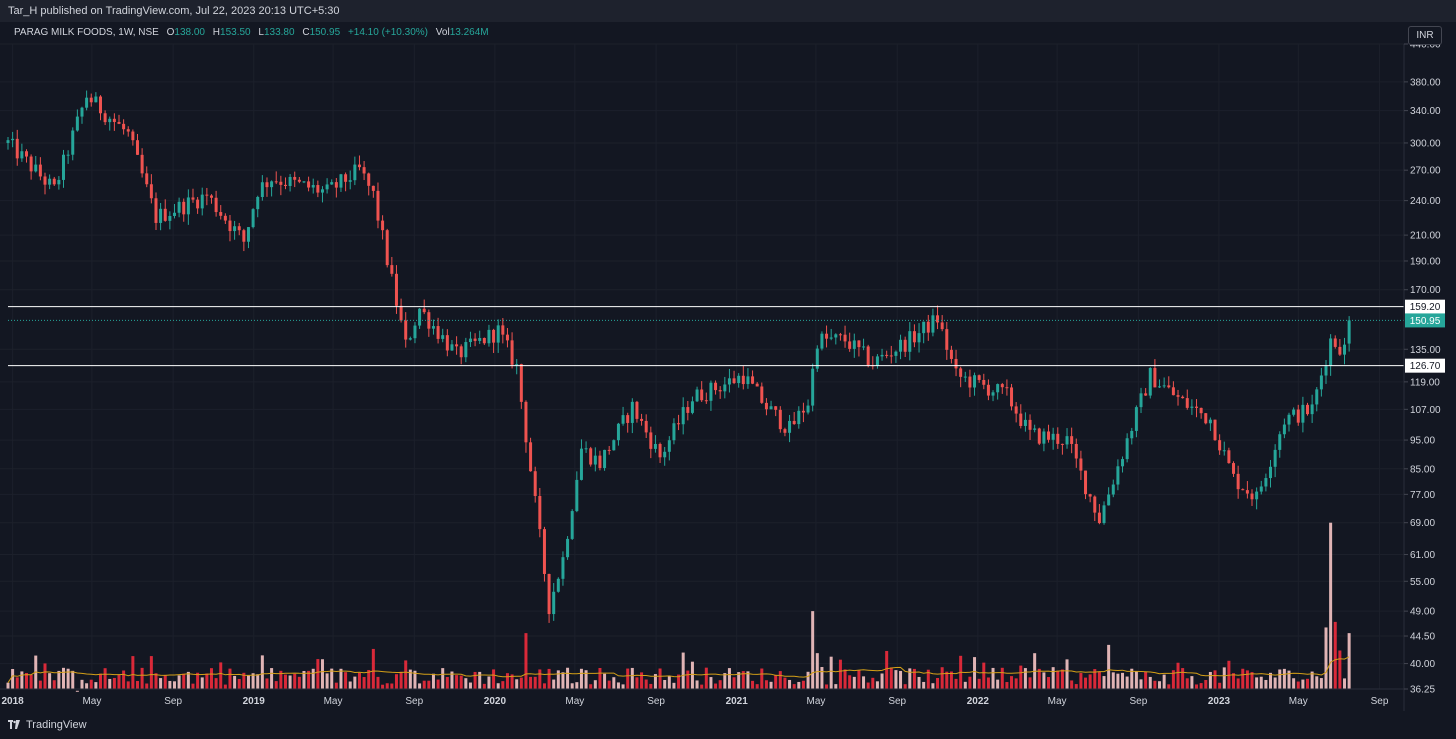 Image resolution: width=1456 pixels, height=739 pixels. Describe the element at coordinates (1425, 350) in the screenshot. I see `y-tick-label: 135.00` at that location.